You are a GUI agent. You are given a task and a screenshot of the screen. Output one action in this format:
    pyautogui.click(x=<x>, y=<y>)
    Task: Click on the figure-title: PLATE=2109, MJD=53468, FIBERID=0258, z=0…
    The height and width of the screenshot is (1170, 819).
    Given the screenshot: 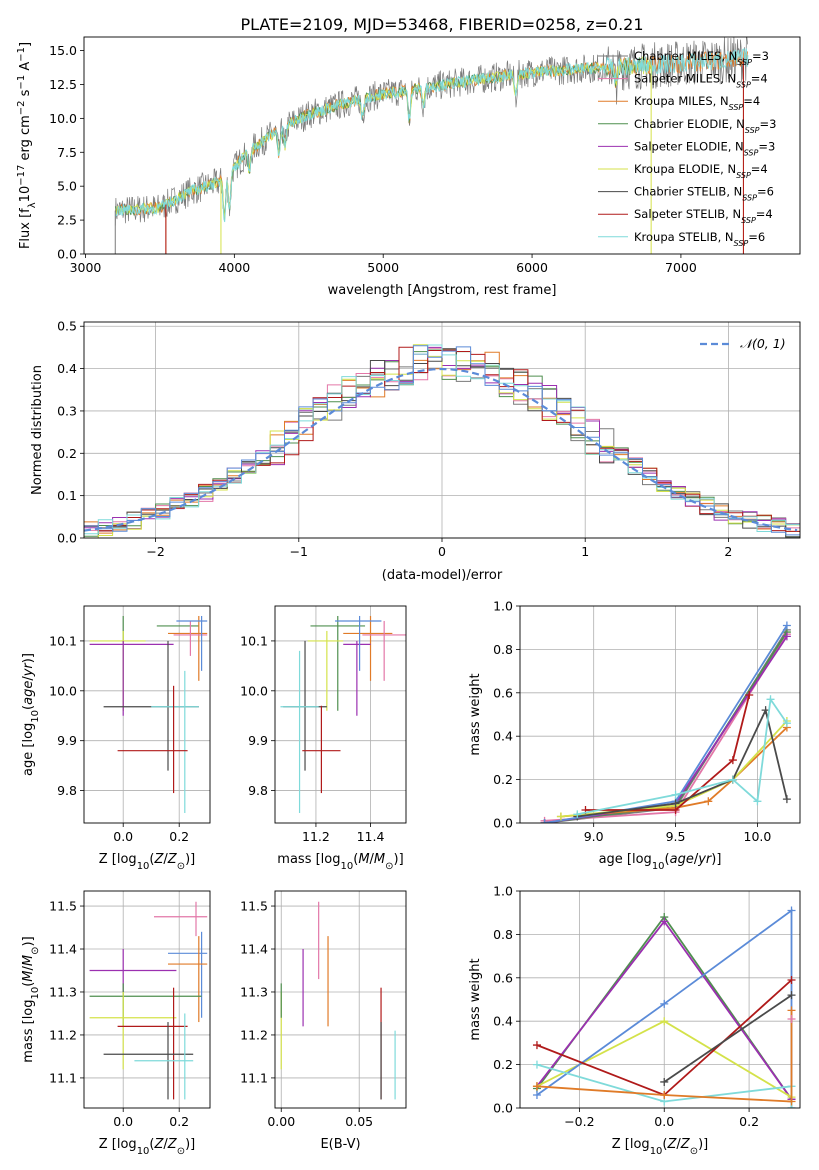 What is the action you would take?
    pyautogui.click(x=441, y=24)
    